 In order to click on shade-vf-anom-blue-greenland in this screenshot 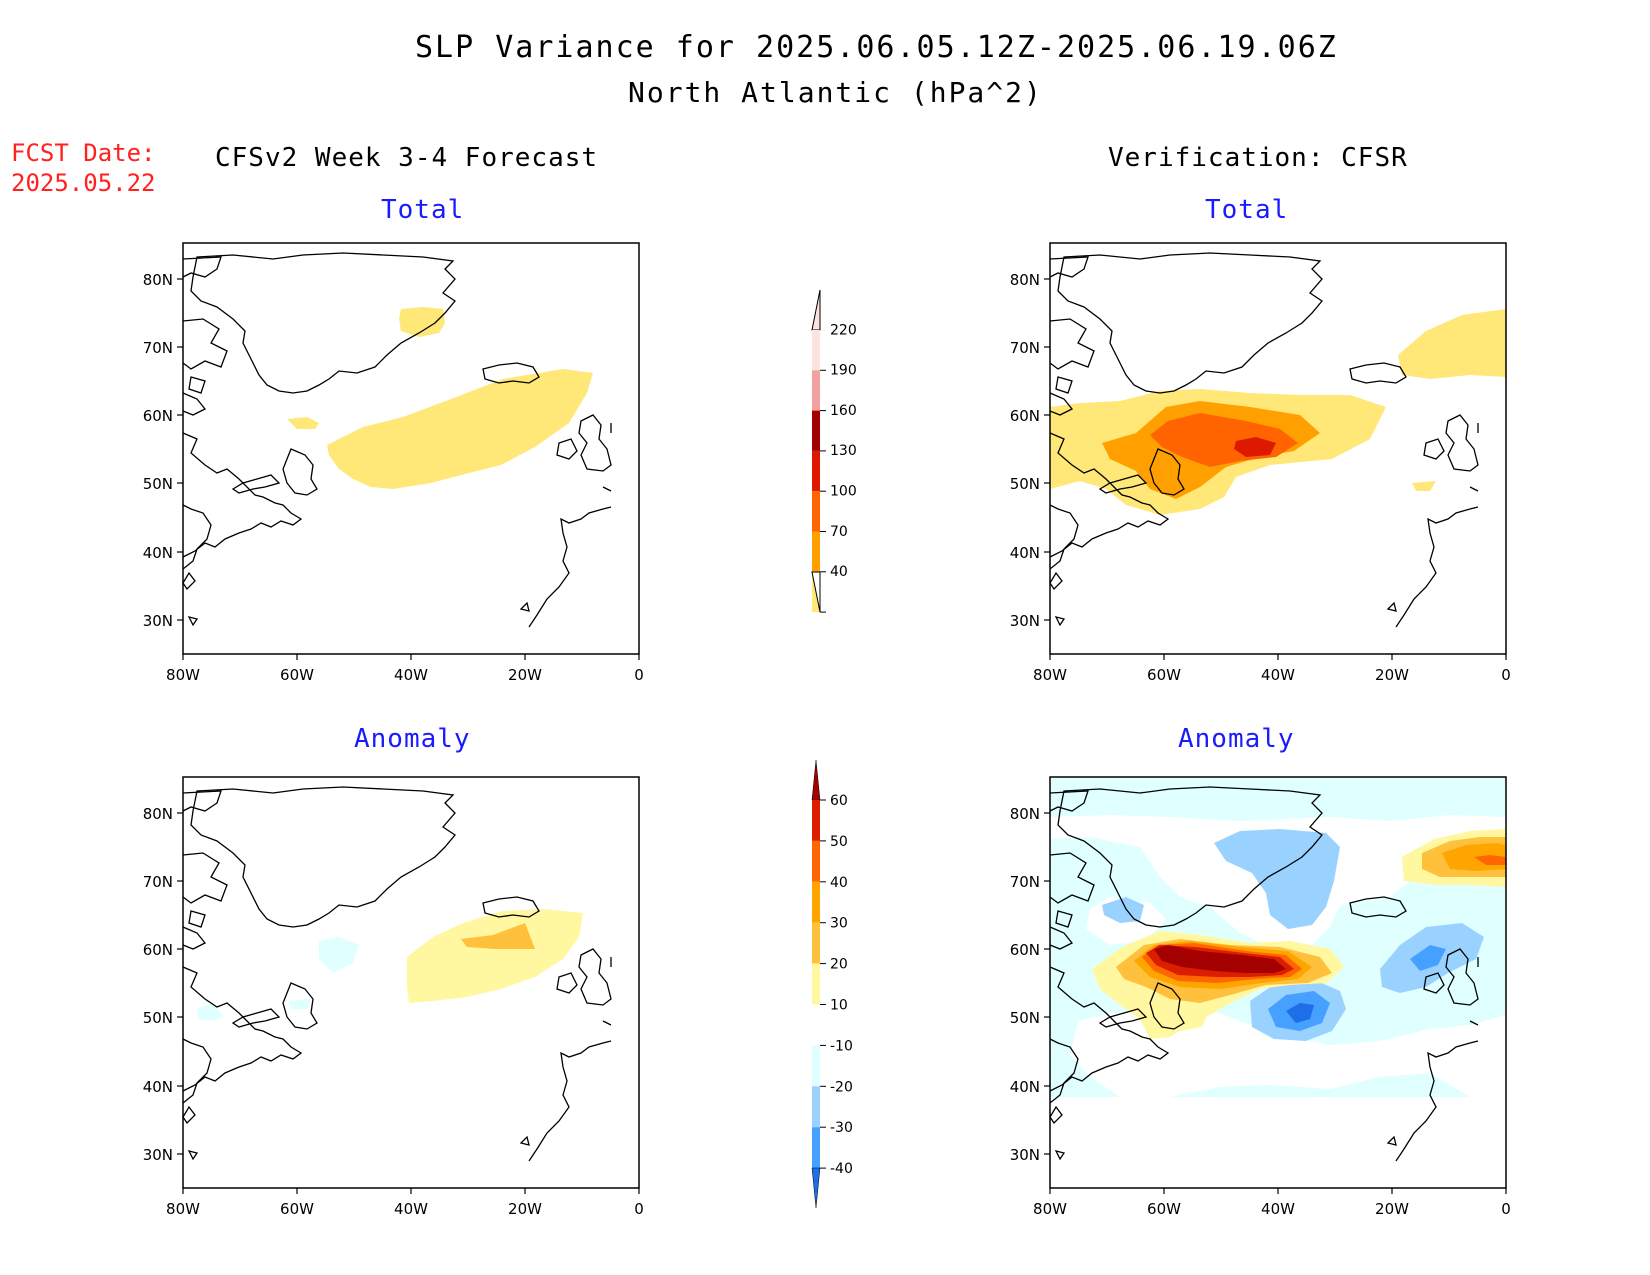, I will do `click(1277, 879)`.